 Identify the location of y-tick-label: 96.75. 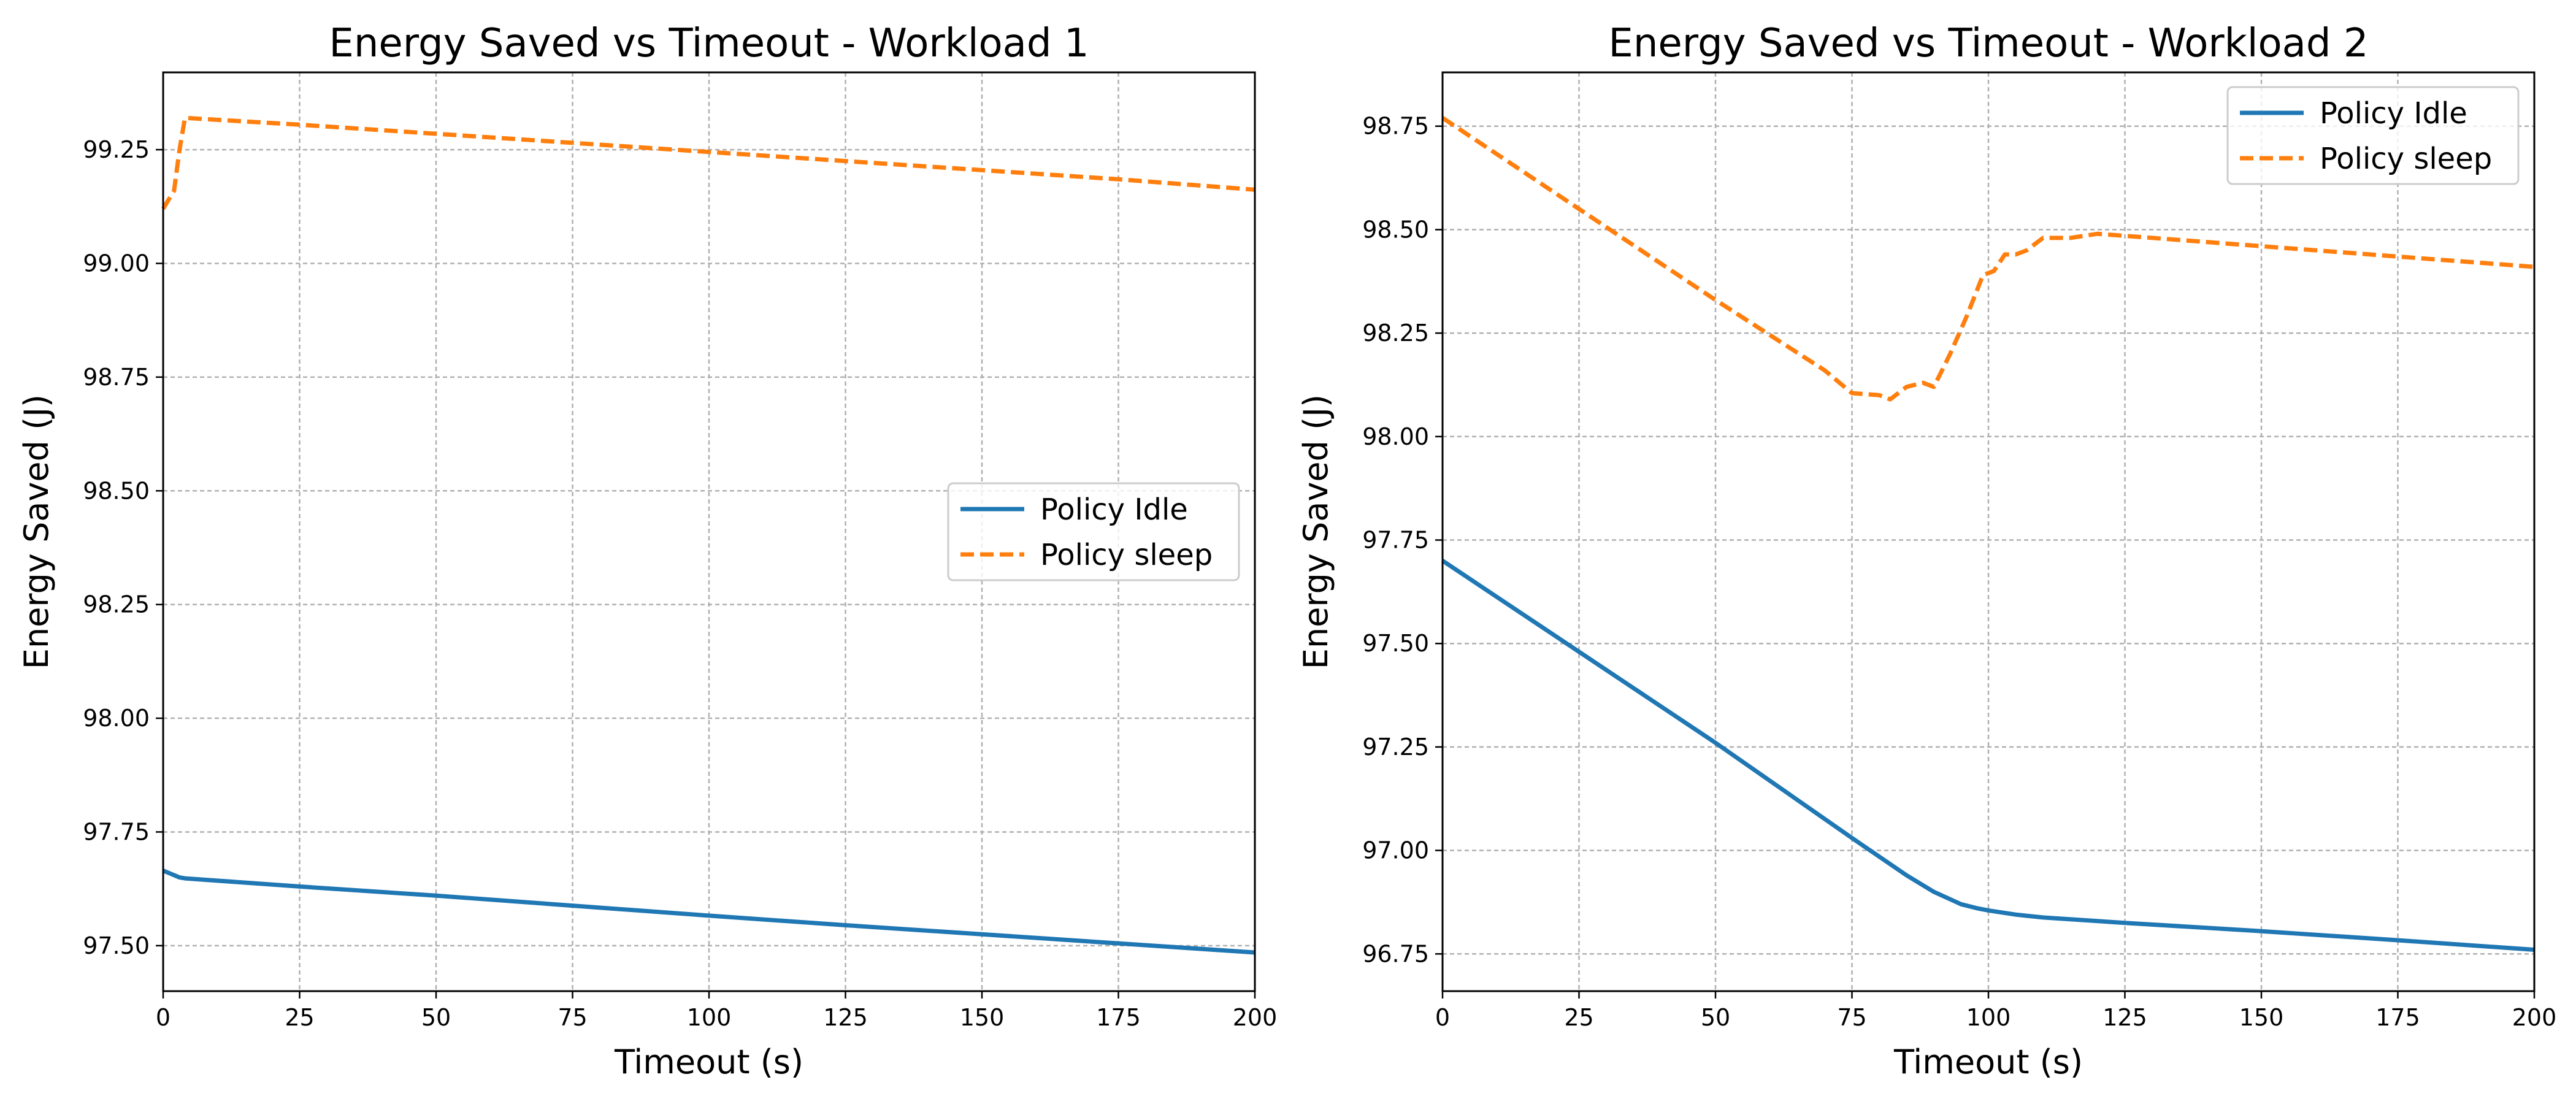
(1395, 953).